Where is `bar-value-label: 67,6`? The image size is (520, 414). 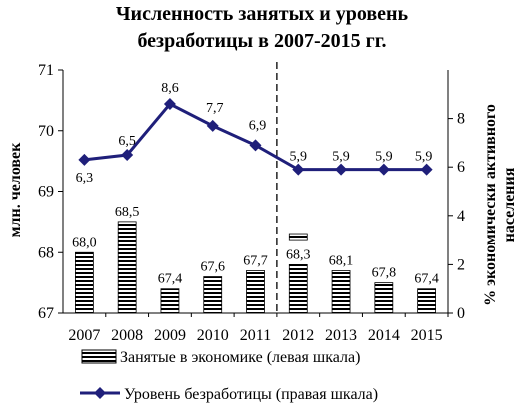 bar-value-label: 67,6 is located at coordinates (212, 267).